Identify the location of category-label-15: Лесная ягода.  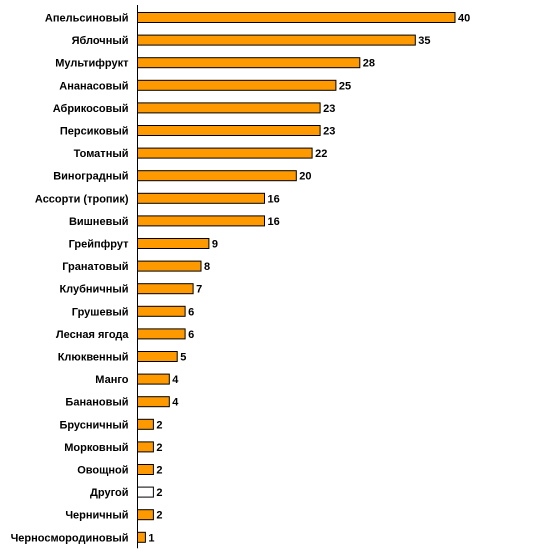
(92, 335).